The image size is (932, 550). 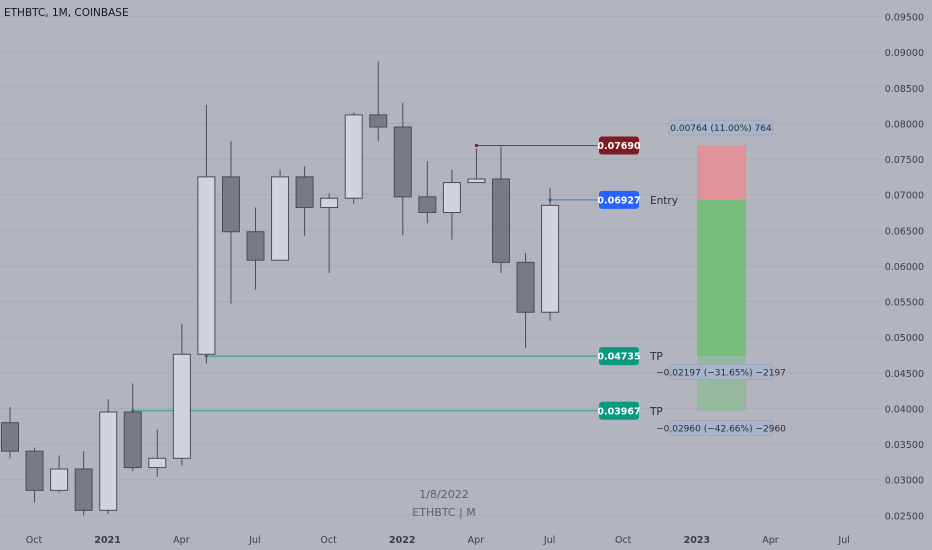 I want to click on risk-label-box, so click(x=721, y=127).